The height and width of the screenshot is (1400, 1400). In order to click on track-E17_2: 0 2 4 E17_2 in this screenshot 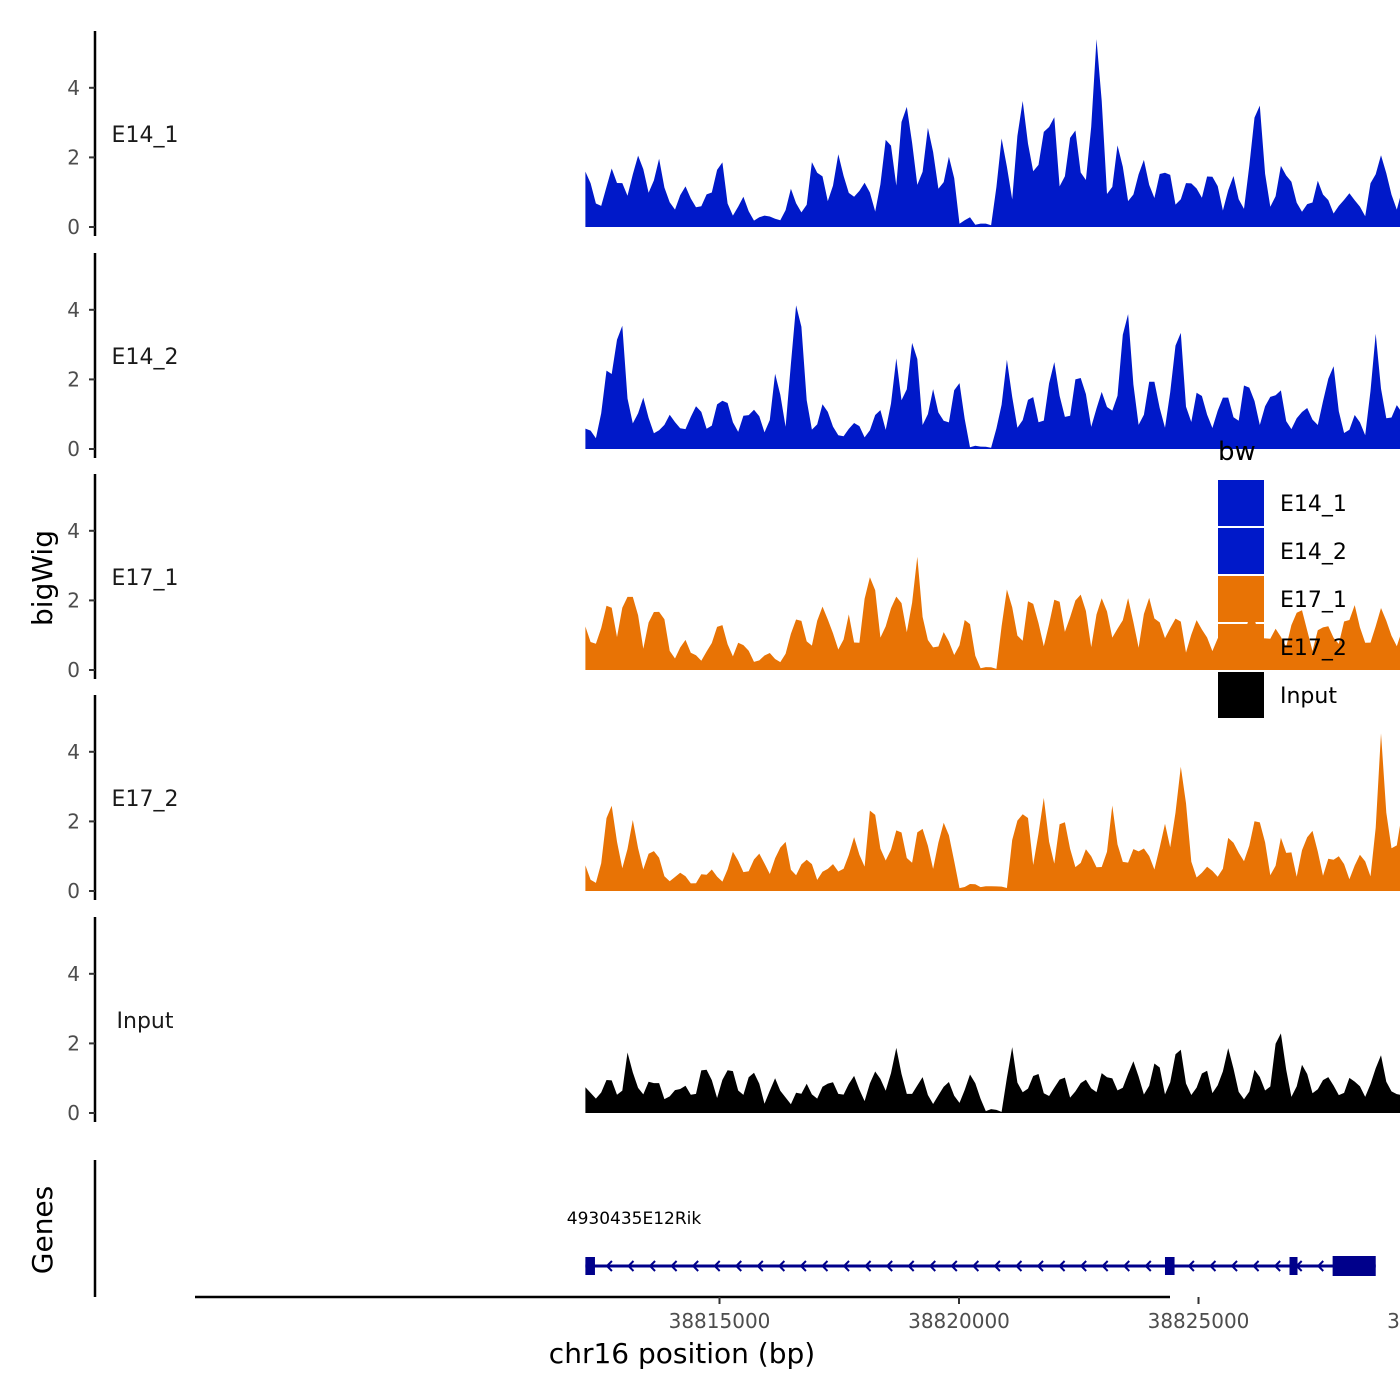, I will do `click(733, 799)`.